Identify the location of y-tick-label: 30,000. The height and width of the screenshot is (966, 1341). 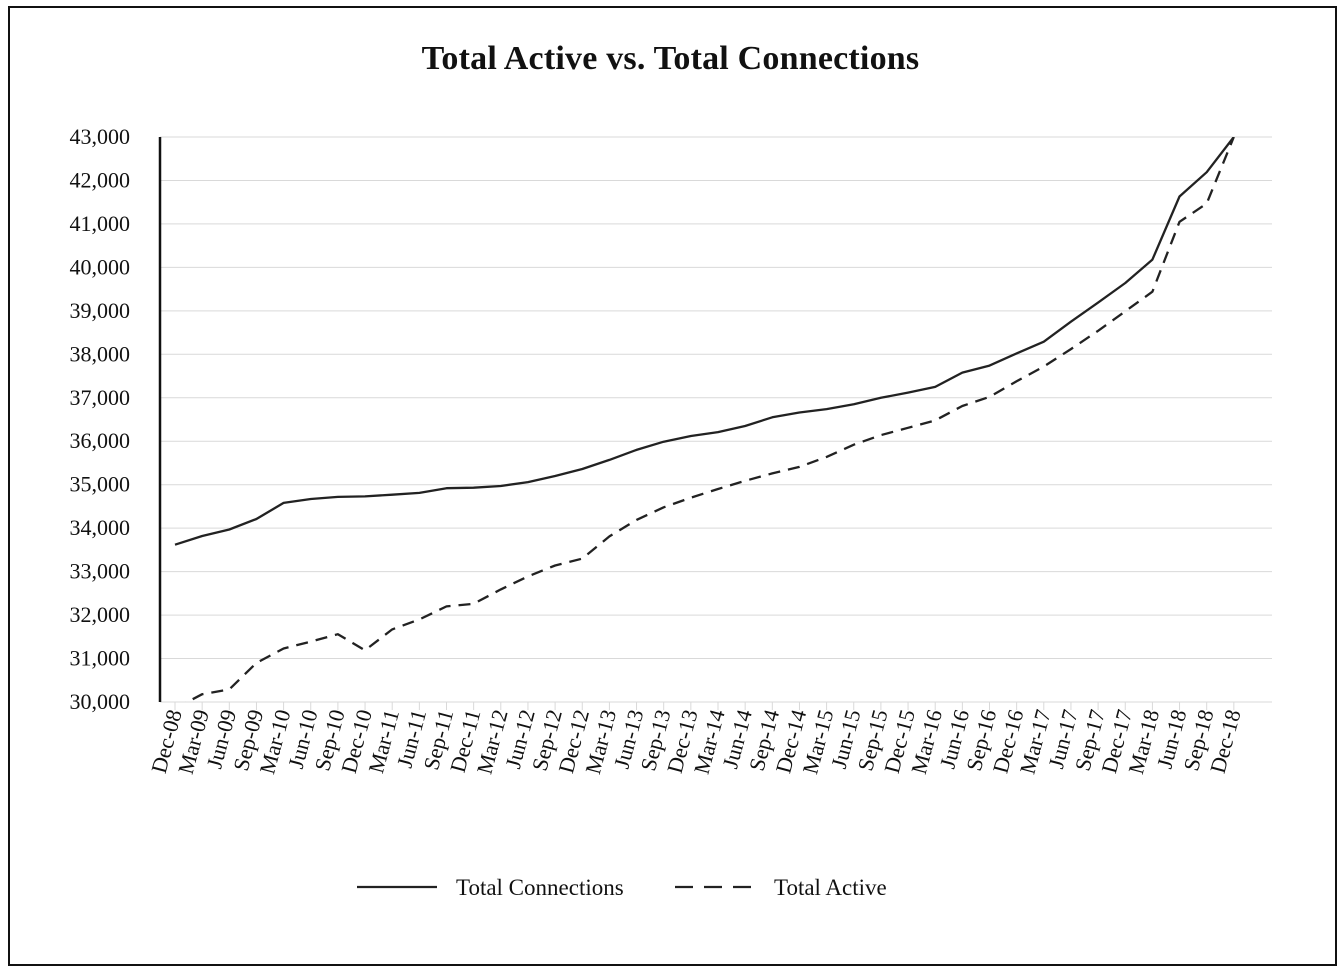
(100, 701).